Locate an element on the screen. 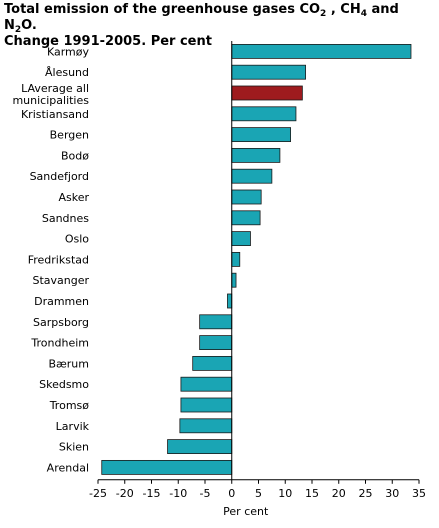 The width and height of the screenshot is (439, 528). x-tick-label: 5 is located at coordinates (258, 493).